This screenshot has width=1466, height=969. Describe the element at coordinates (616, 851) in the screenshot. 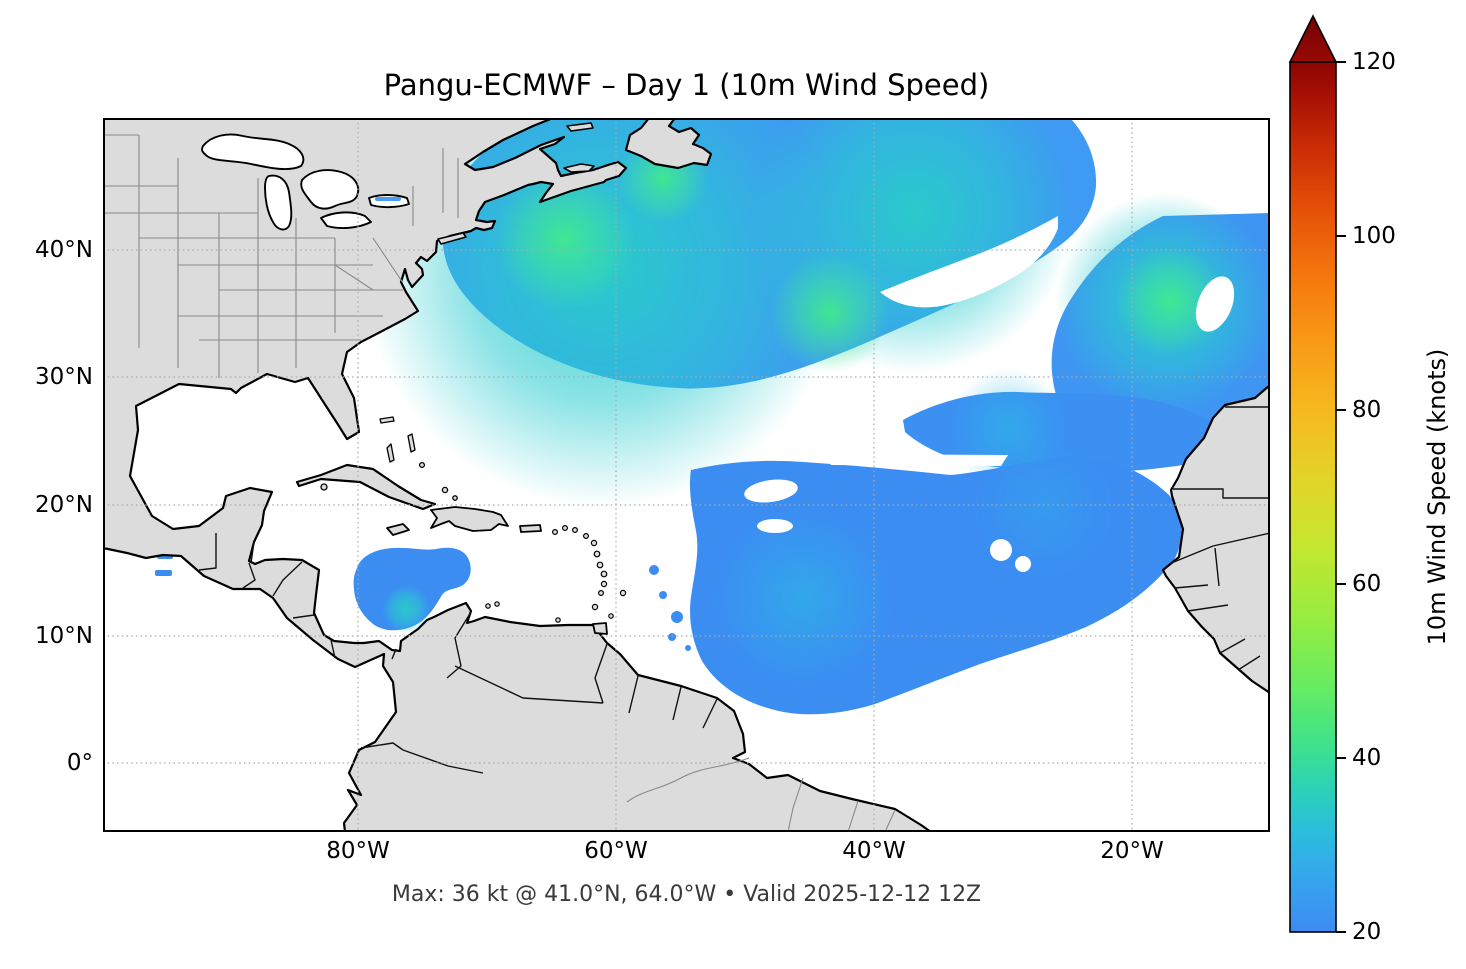

I see `x-tick-60w: 60°W` at that location.